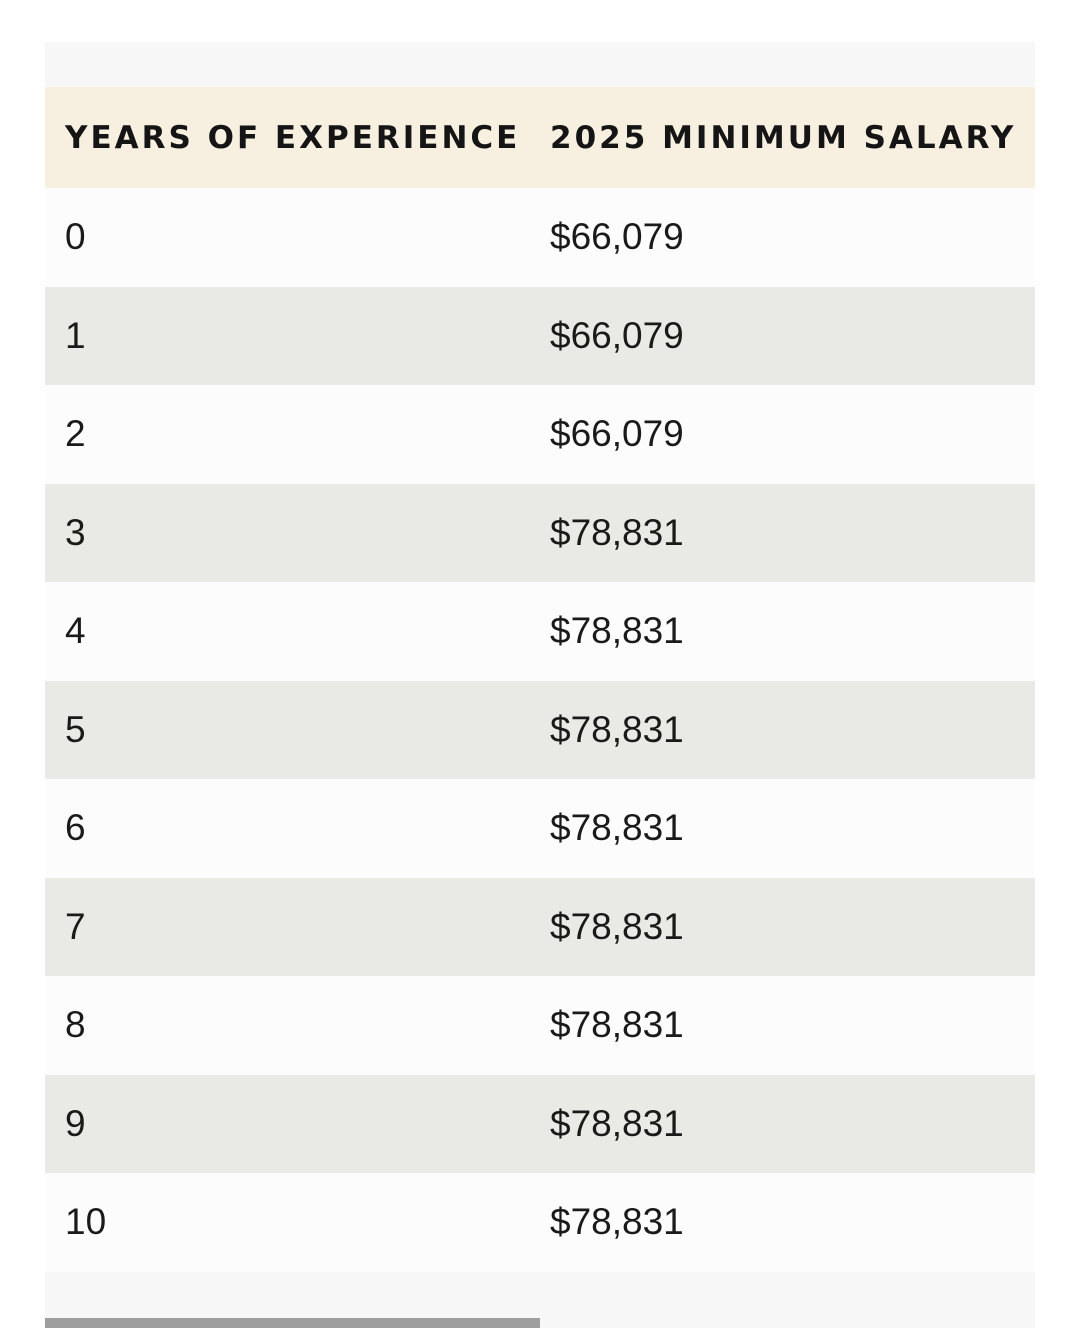 The width and height of the screenshot is (1079, 1328). I want to click on table-row: 5 $78,831, so click(540, 729).